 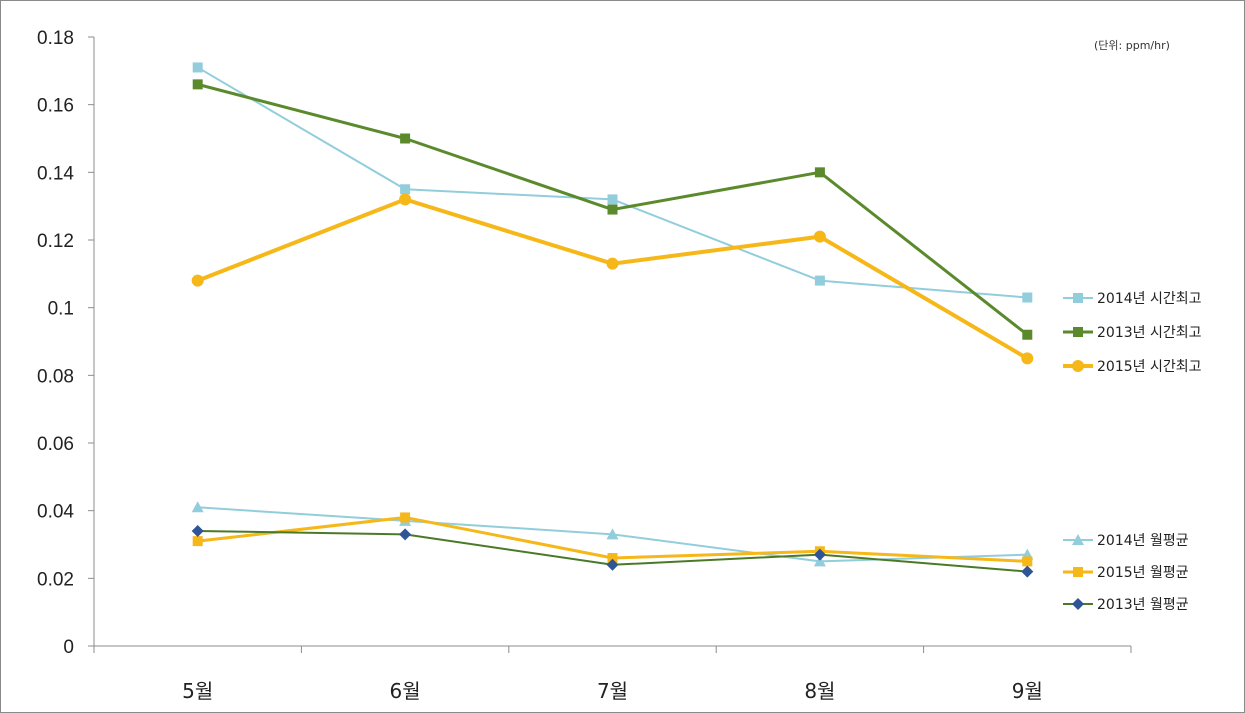 What do you see at coordinates (55, 106) in the screenshot?
I see `y-tick-label: 0.16` at bounding box center [55, 106].